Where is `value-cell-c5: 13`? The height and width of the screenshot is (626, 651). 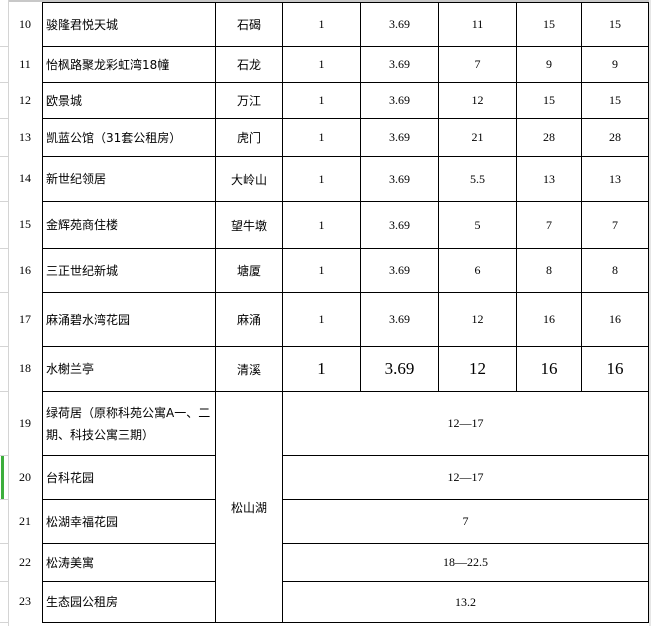
value-cell-c5: 13 is located at coordinates (615, 179).